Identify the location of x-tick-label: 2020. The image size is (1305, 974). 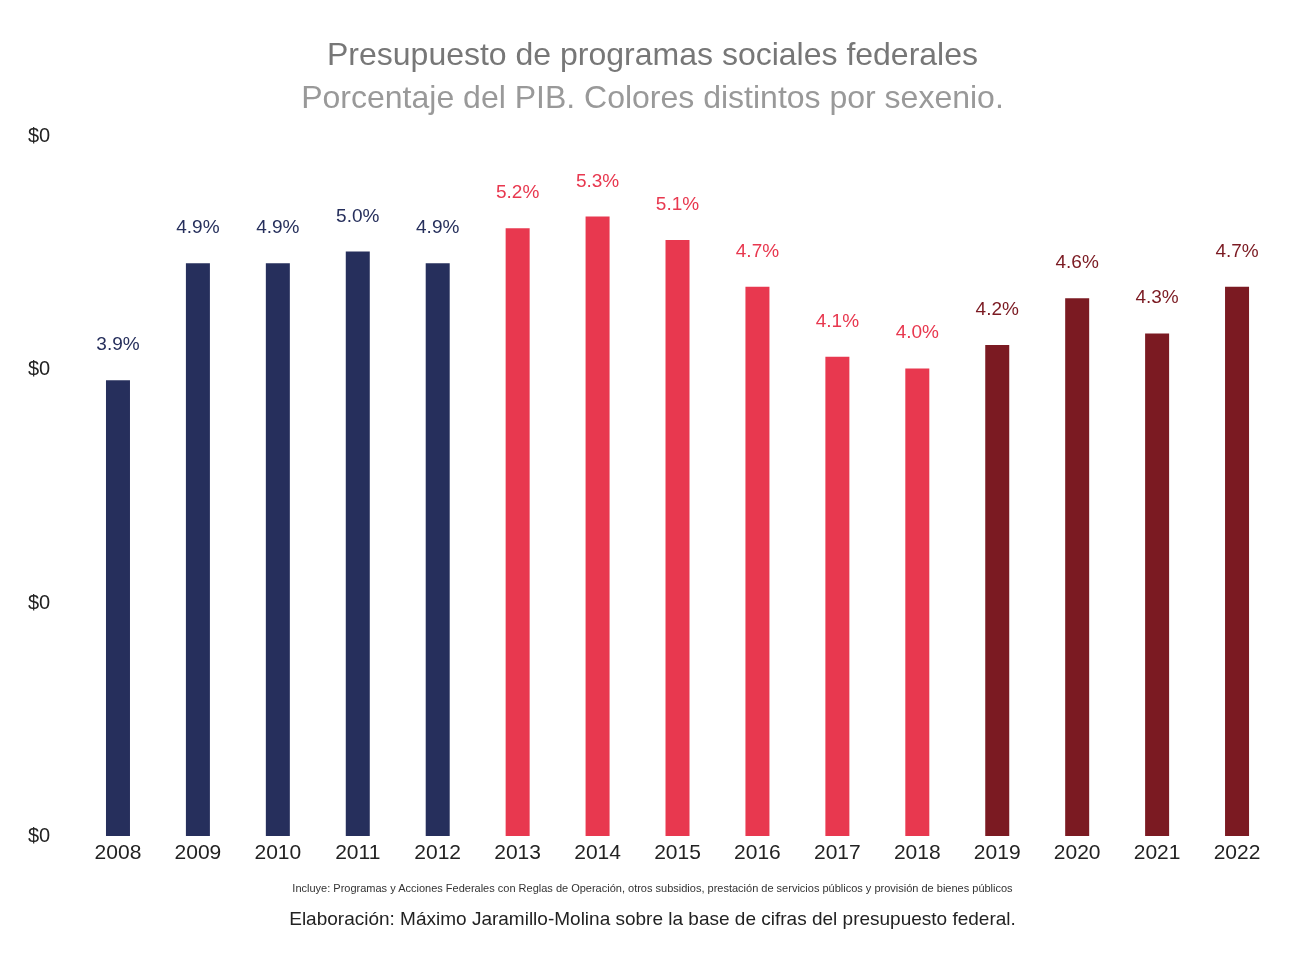
(1077, 851).